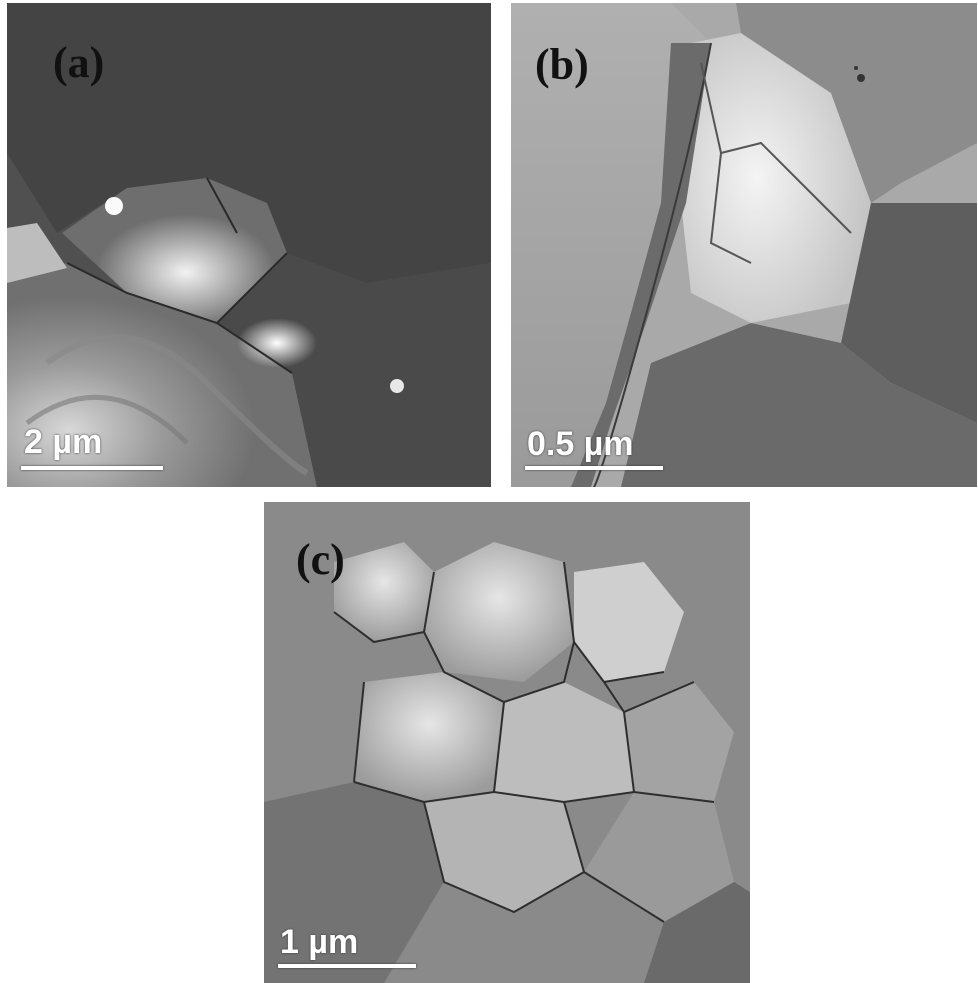 The image size is (978, 983). Describe the element at coordinates (63, 442) in the screenshot. I see `scale-bar-label-a: 2 µm` at that location.